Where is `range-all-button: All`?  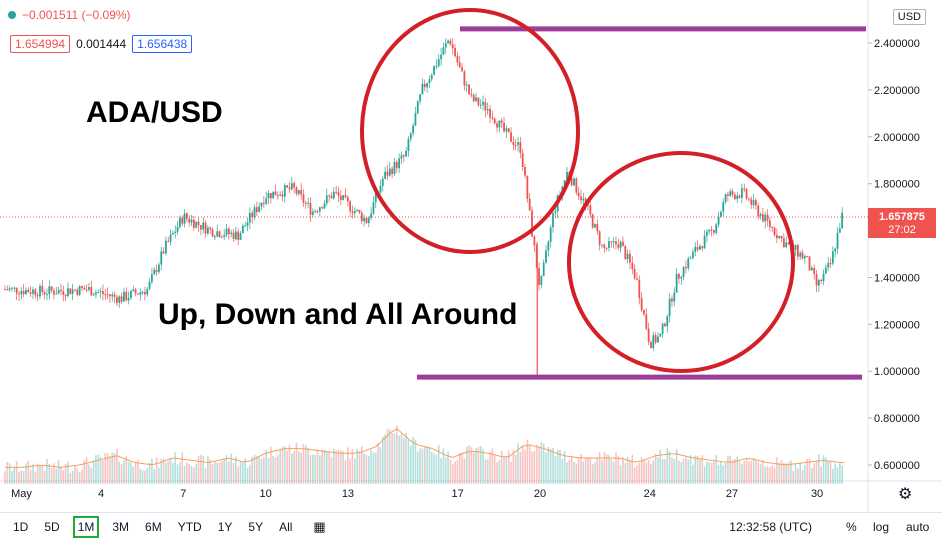 range-all-button: All is located at coordinates (286, 527).